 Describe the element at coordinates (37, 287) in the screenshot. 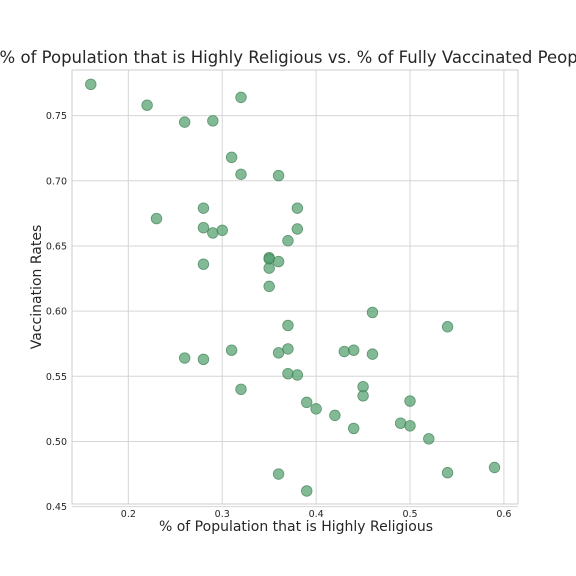

I see `y-axis-label: Vaccination Rates` at that location.